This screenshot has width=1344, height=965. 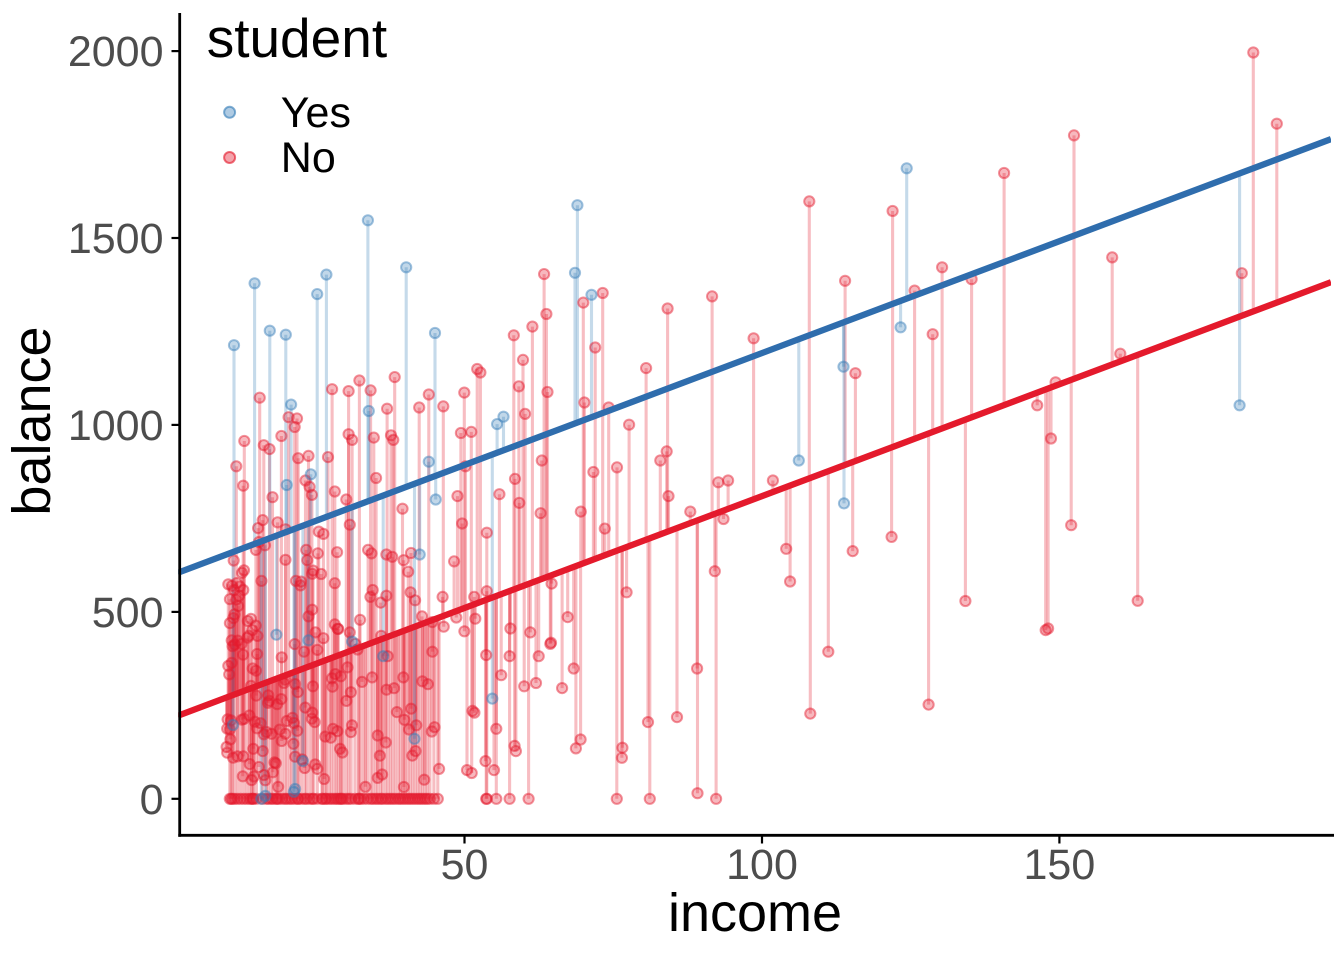 I want to click on svg-text: balance, so click(x=32, y=420).